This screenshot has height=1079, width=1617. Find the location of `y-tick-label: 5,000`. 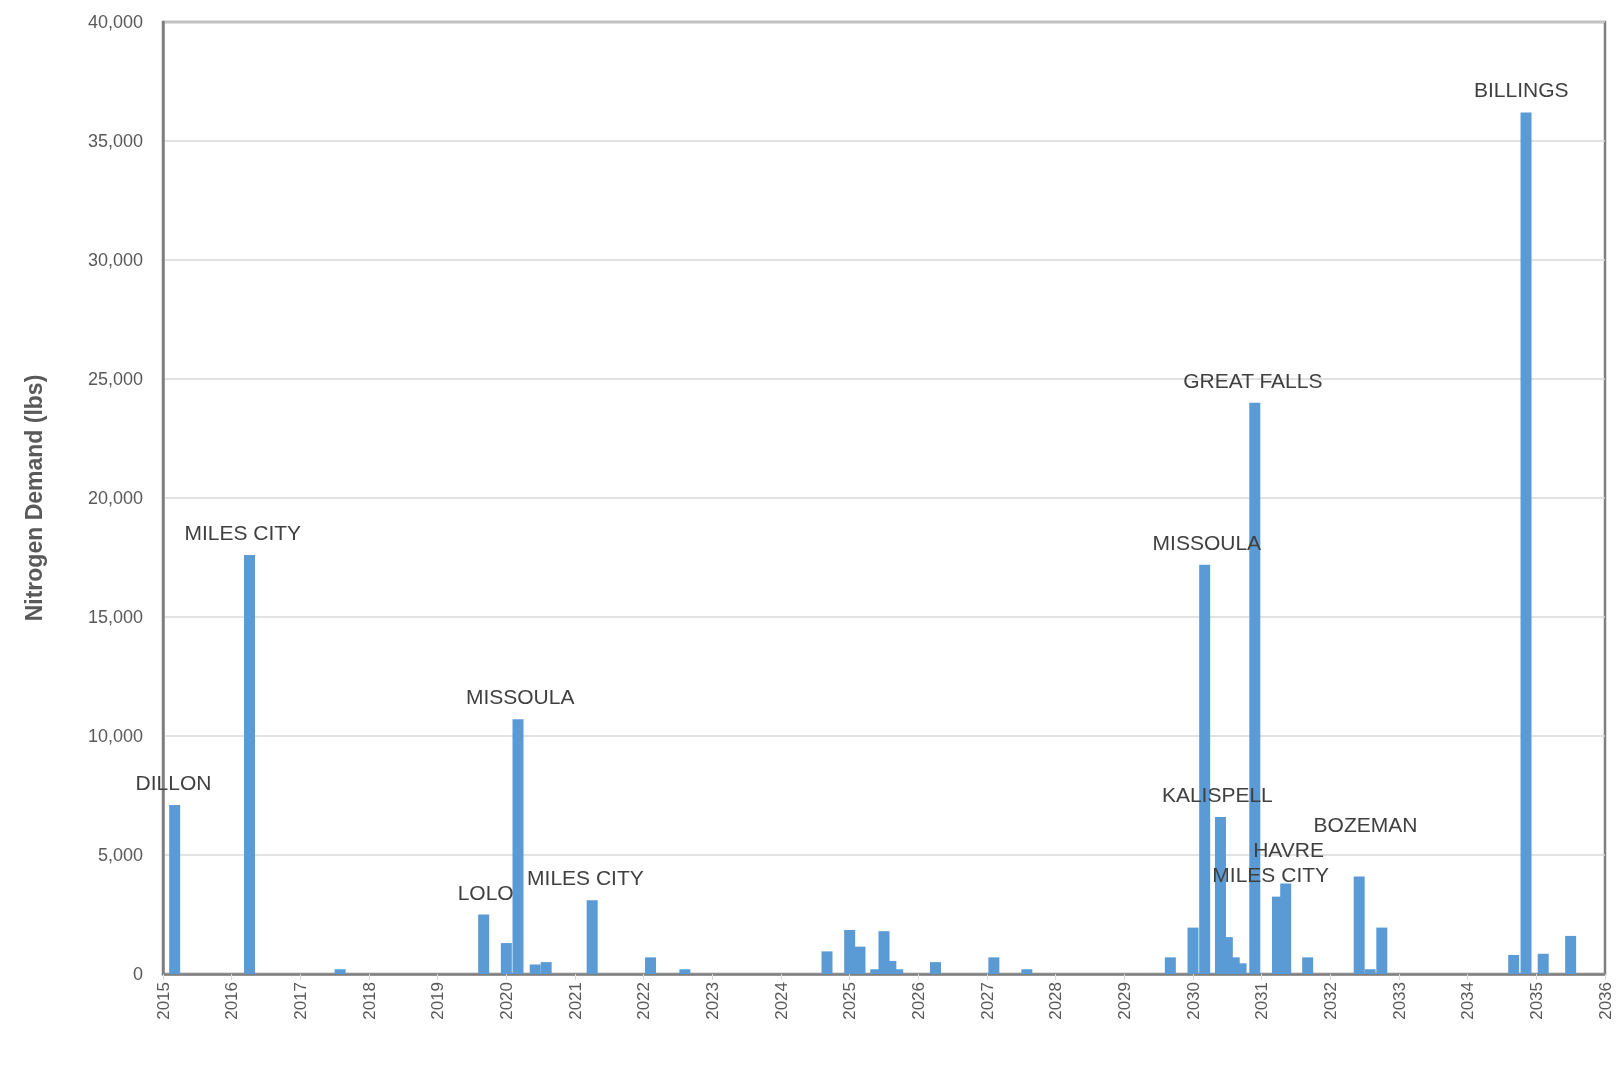

y-tick-label: 5,000 is located at coordinates (120, 855).